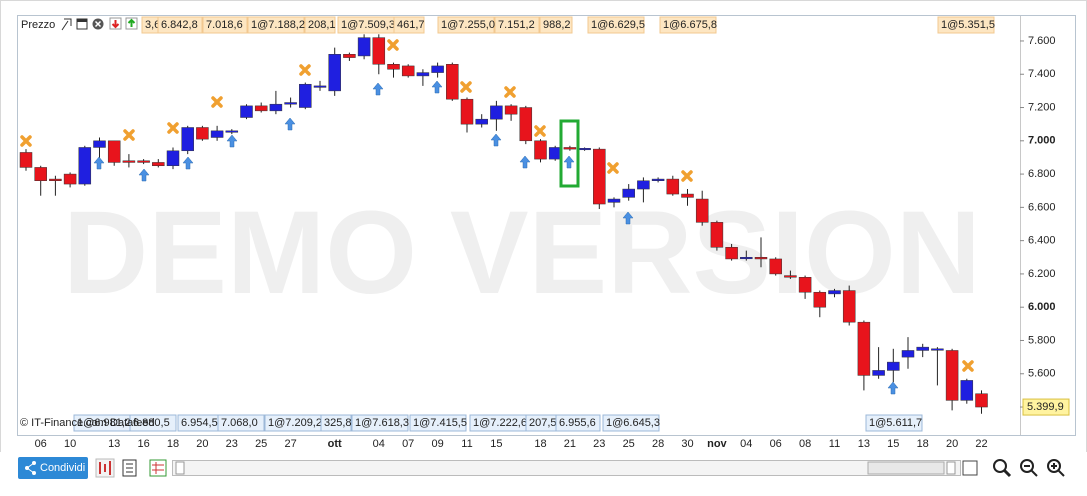 This screenshot has height=496, width=1087. I want to click on bottom-annotation: 1@6.981,2, so click(104, 423).